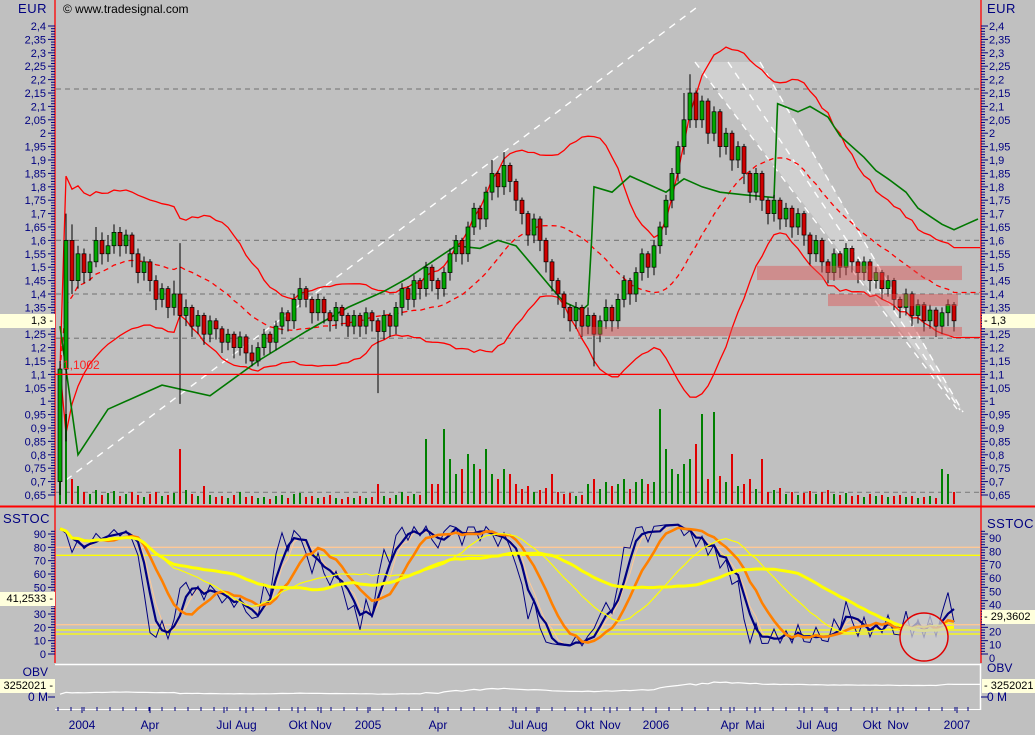 The height and width of the screenshot is (735, 1035). Describe the element at coordinates (992, 402) in the screenshot. I see `price-tick-right: 1` at that location.